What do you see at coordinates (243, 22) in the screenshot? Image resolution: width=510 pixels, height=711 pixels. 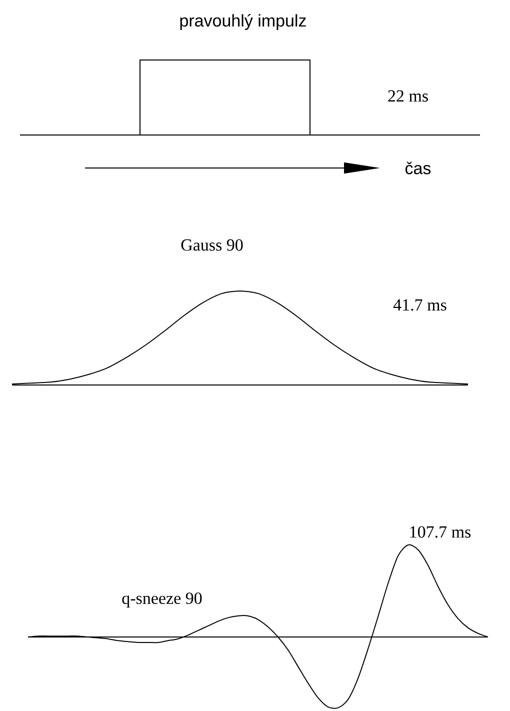 I see `chart-title: pravouhlý impulz` at bounding box center [243, 22].